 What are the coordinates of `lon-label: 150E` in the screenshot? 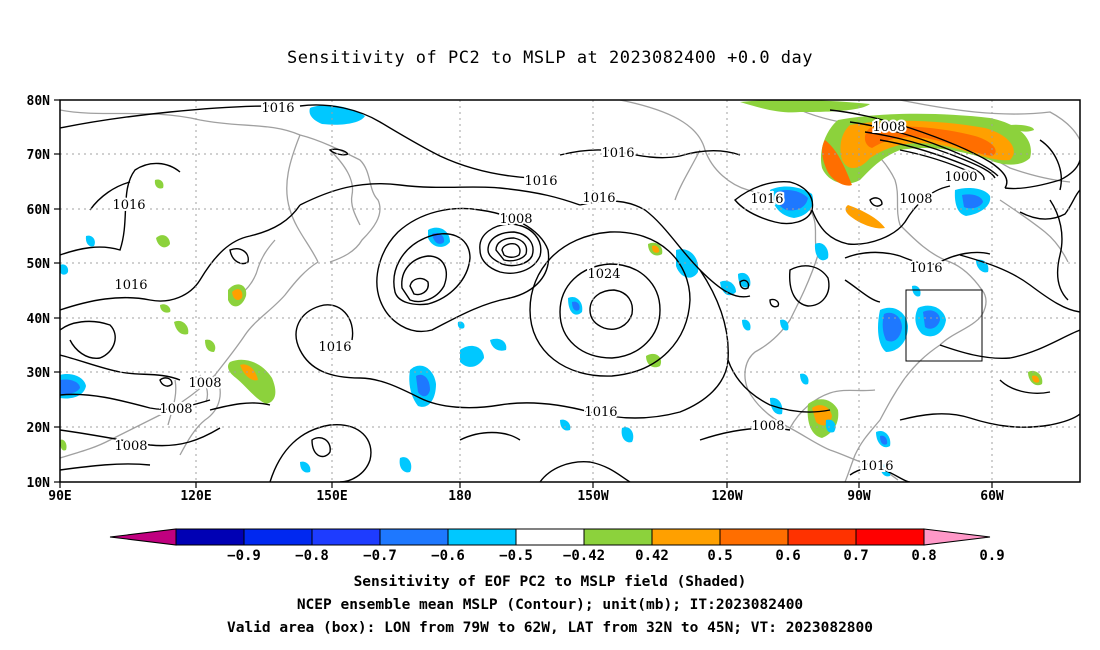 It's located at (331, 496).